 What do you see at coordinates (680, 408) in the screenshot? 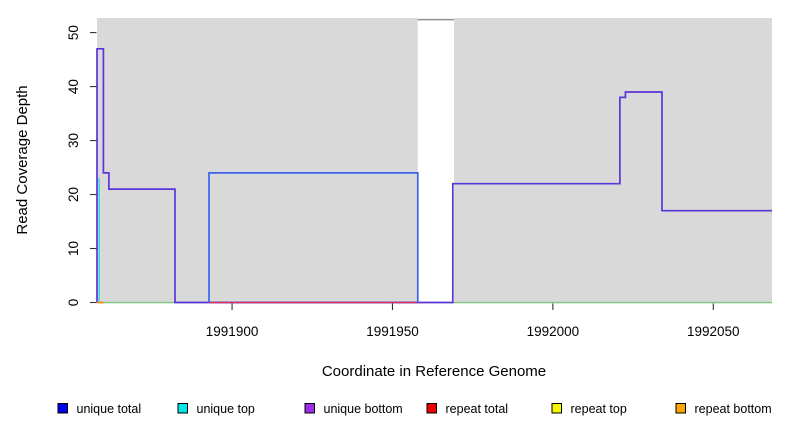
I see `legend-swatch-repeat-bottom` at bounding box center [680, 408].